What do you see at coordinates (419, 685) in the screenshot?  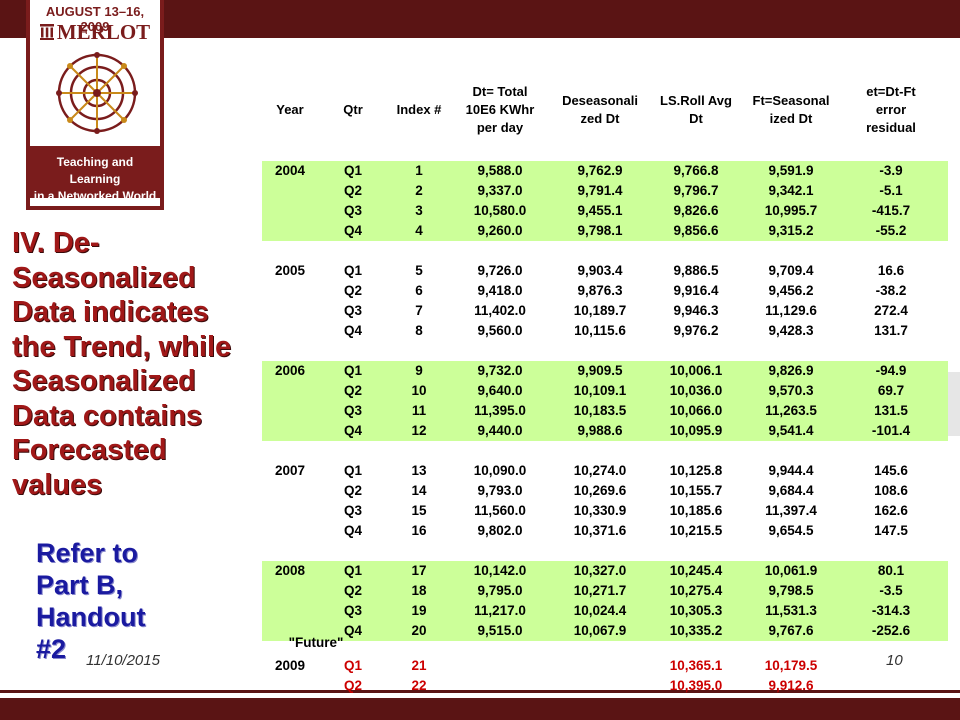 I see `index-cell: 22` at bounding box center [419, 685].